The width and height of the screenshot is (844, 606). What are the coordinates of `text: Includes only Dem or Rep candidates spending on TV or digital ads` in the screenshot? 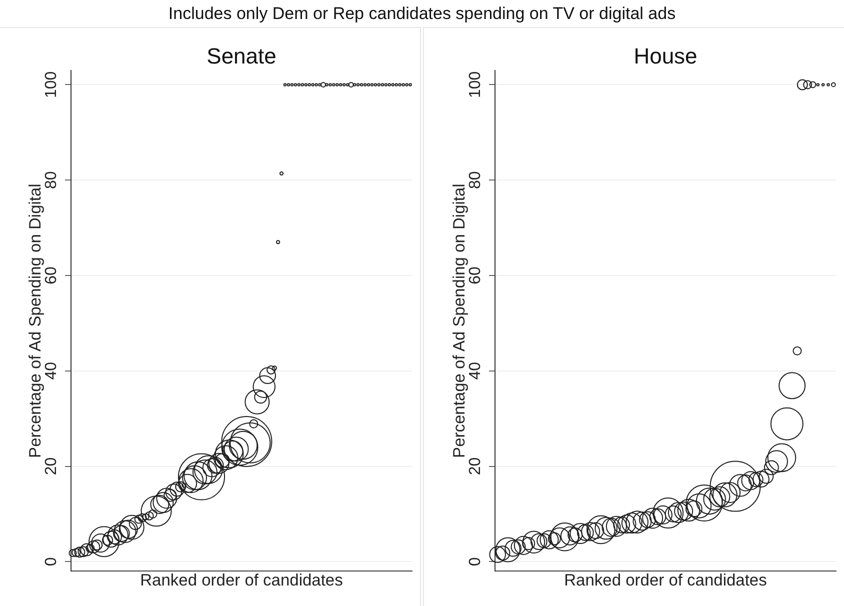 It's located at (422, 13).